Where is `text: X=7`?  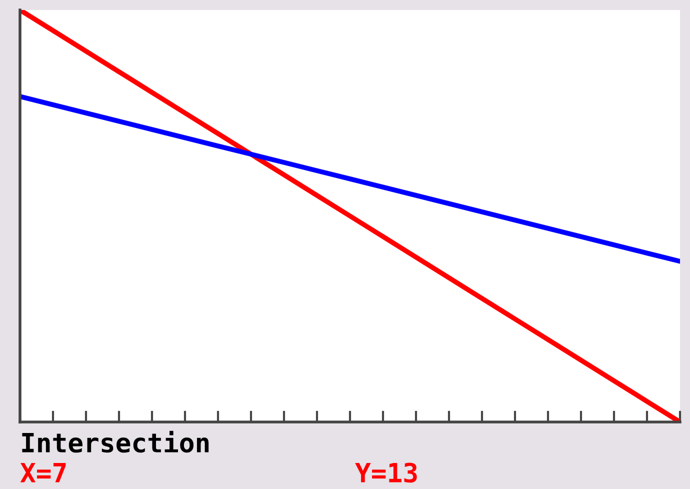 text: X=7 is located at coordinates (43, 472).